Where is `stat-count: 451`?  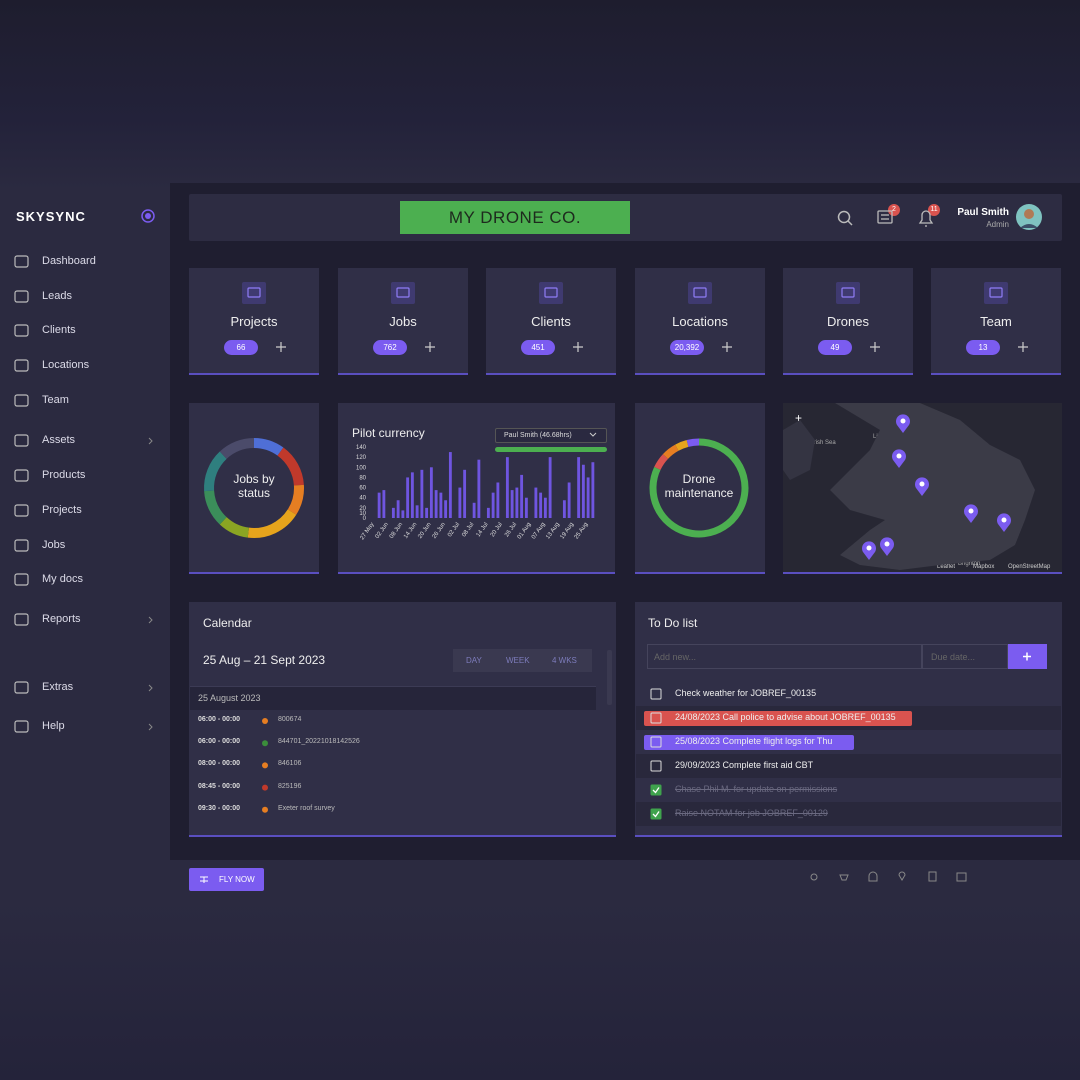 stat-count: 451 is located at coordinates (538, 347).